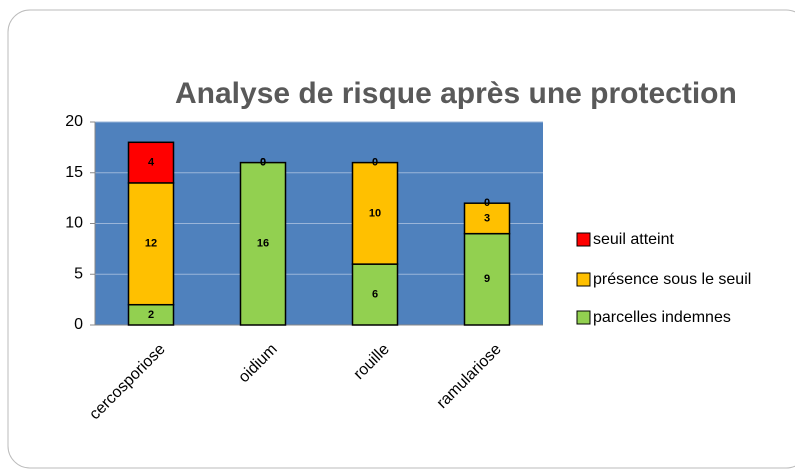 The width and height of the screenshot is (795, 474). Describe the element at coordinates (662, 317) in the screenshot. I see `legend-label: parcelles indemnes` at that location.